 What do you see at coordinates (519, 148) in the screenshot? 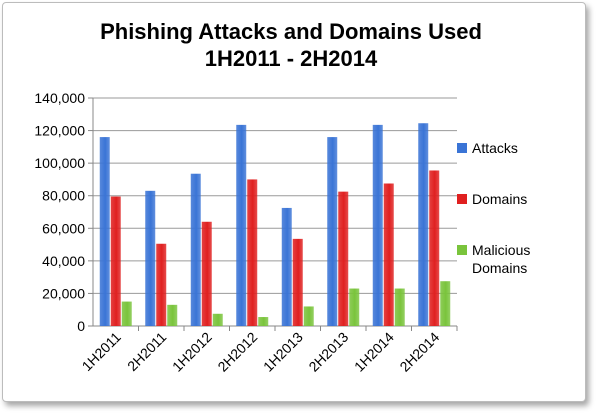
I see `legend-item-attacks: Attacks` at bounding box center [519, 148].